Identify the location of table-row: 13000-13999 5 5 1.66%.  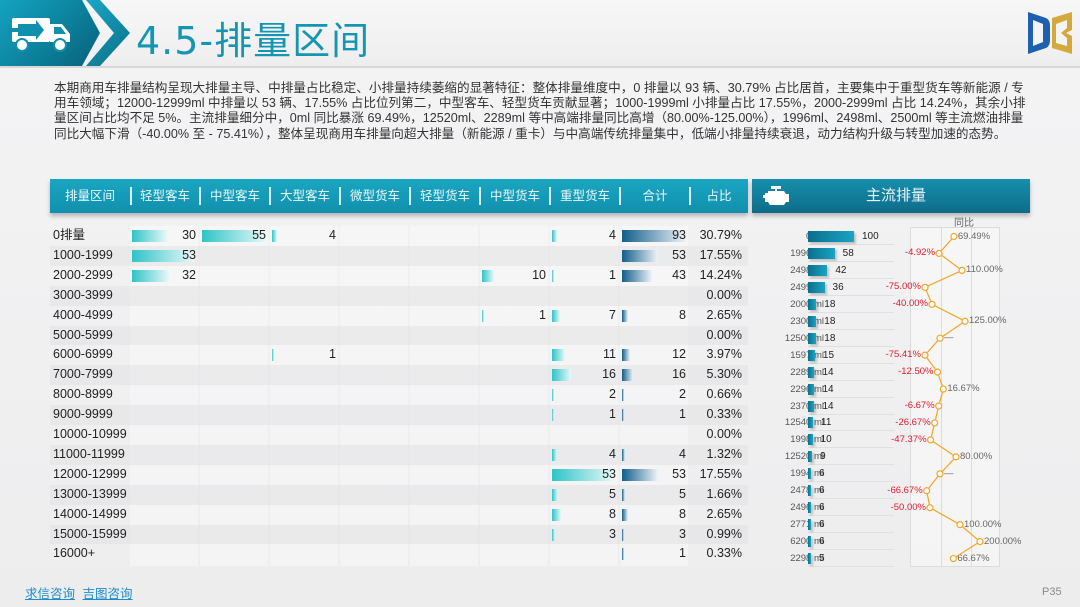
(399, 494).